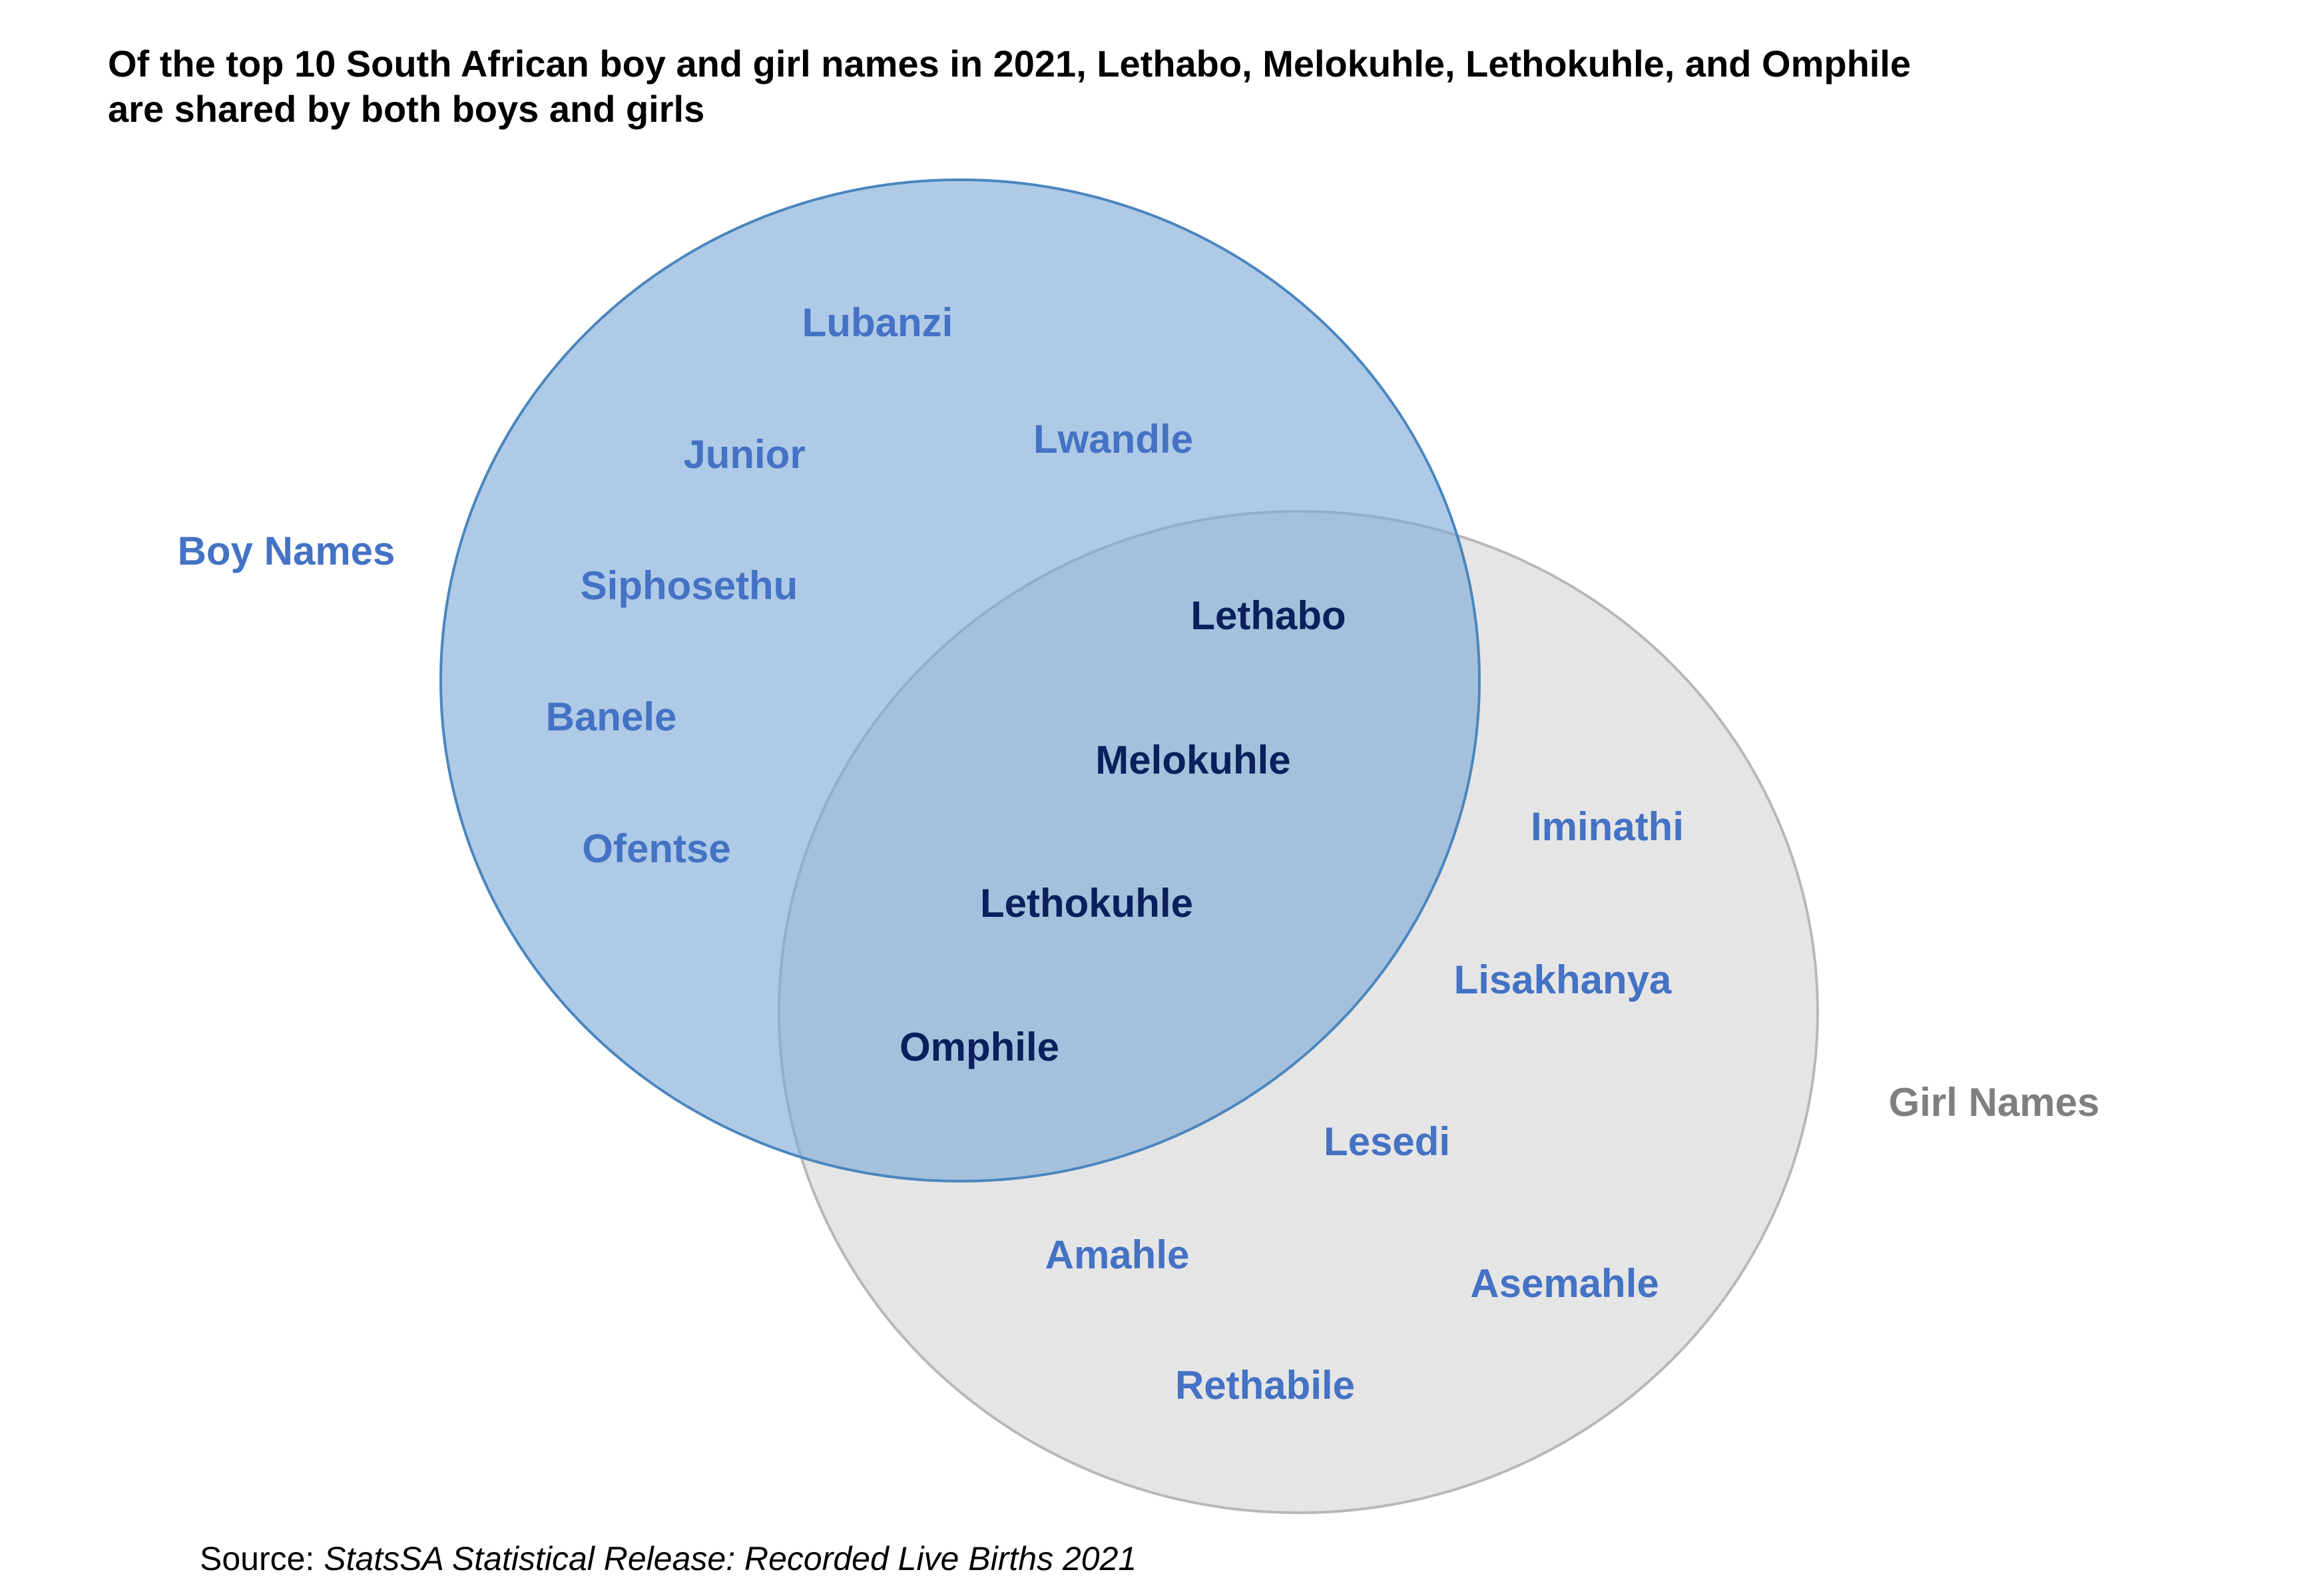 The width and height of the screenshot is (2307, 1596). What do you see at coordinates (689, 585) in the screenshot?
I see `boy-name: Siphosethu` at bounding box center [689, 585].